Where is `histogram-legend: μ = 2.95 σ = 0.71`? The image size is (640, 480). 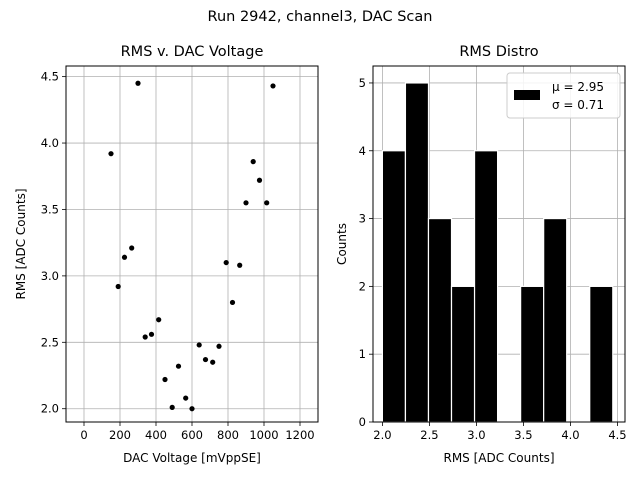 histogram-legend: μ = 2.95 σ = 0.71 is located at coordinates (563, 95).